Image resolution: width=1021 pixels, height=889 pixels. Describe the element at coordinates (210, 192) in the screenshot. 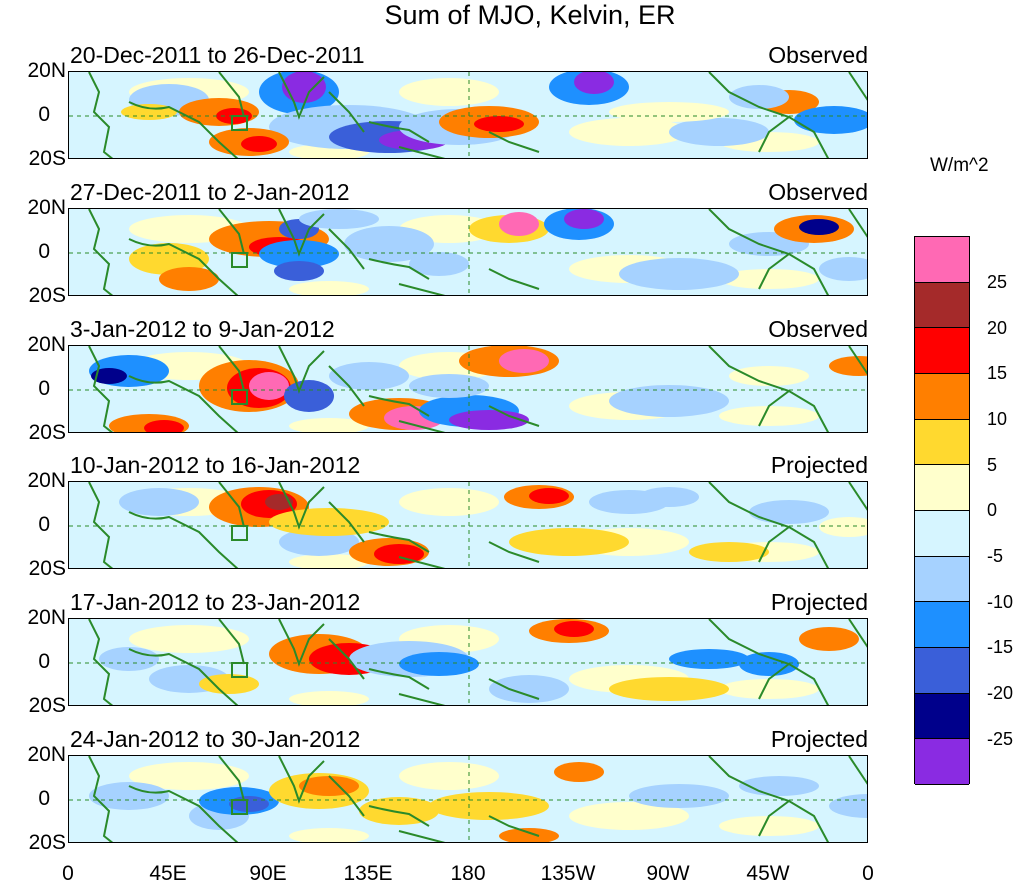

I see `panel-date-range: 27-Dec-2011 to 2-Jan-2012` at that location.